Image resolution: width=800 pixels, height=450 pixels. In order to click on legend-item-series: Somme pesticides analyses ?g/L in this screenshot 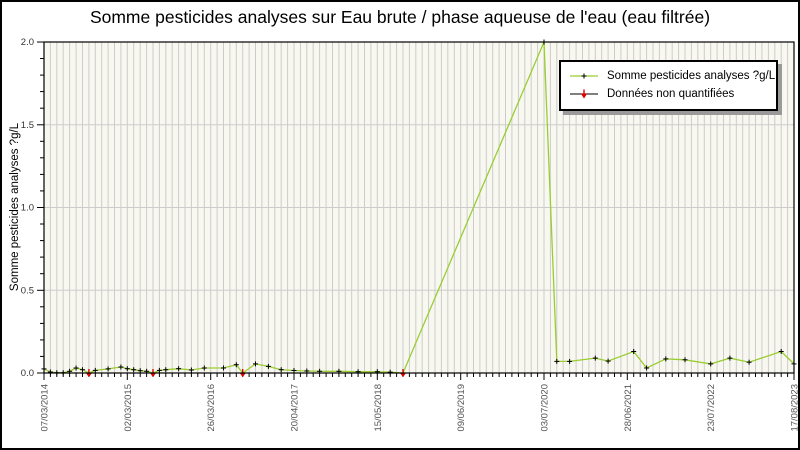, I will do `click(672, 76)`.